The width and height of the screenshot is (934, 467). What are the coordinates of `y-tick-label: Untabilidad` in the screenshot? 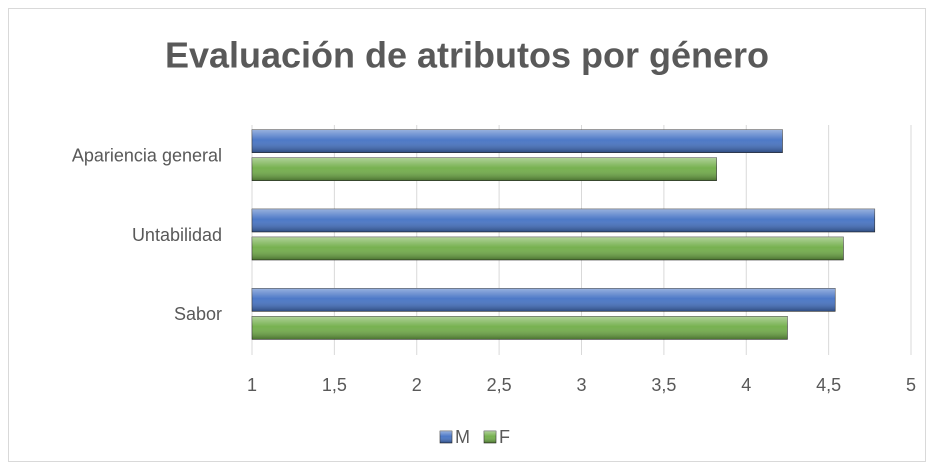 It's located at (177, 235).